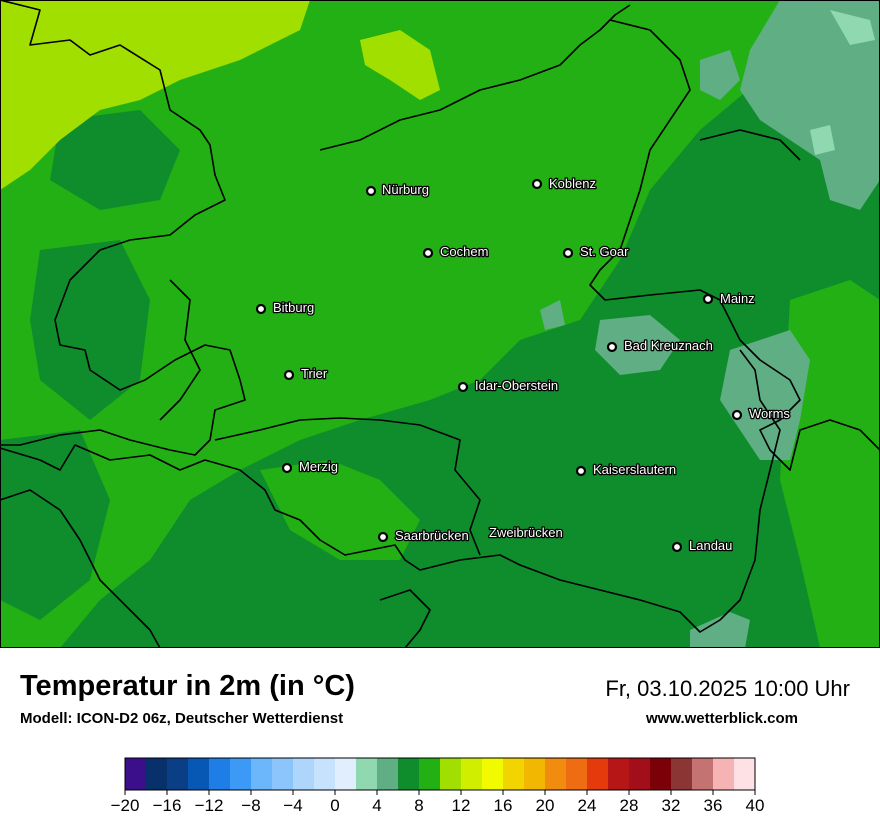  I want to click on city-idar-oberstein: Idar-Oberstein, so click(508, 385).